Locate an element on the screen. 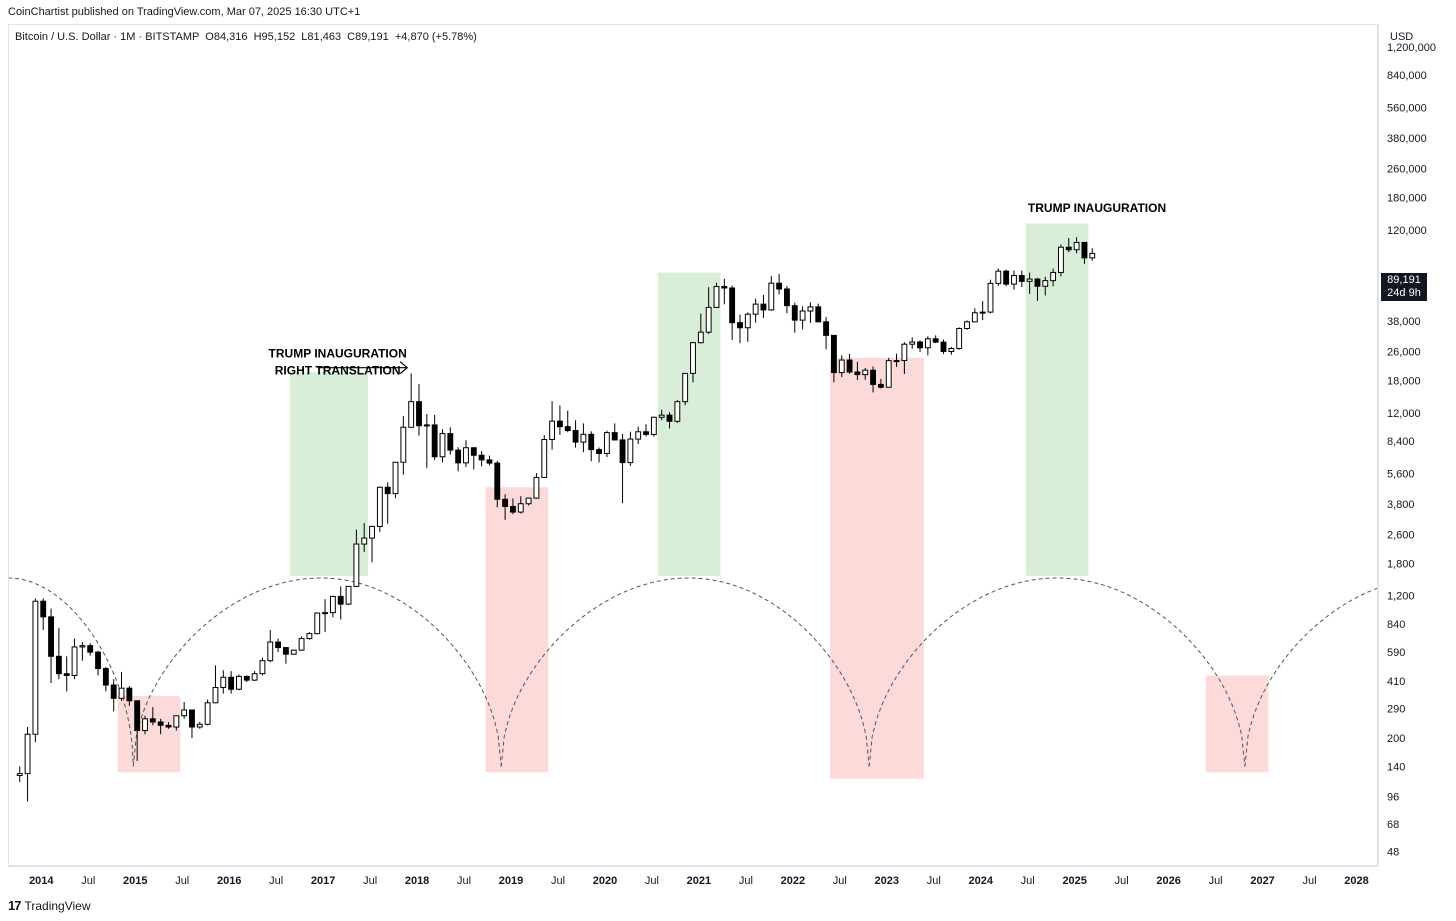 This screenshot has width=1456, height=921. time-scale-divider is located at coordinates (693, 866).